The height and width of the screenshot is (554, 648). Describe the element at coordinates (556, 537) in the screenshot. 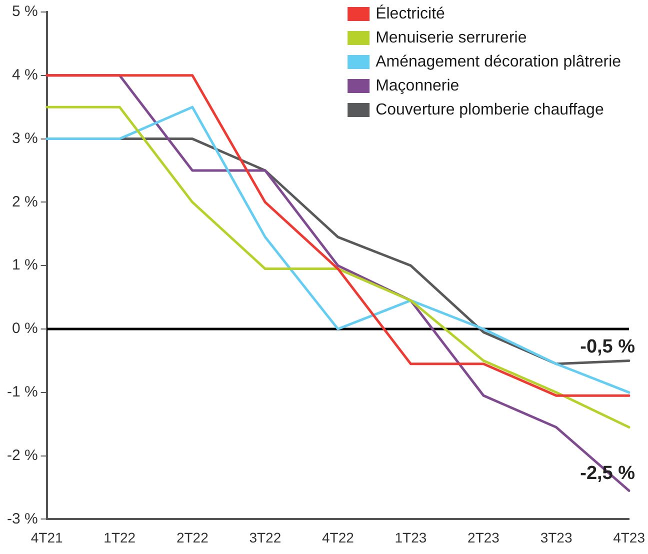

I see `x-tick-label: 3T23` at that location.